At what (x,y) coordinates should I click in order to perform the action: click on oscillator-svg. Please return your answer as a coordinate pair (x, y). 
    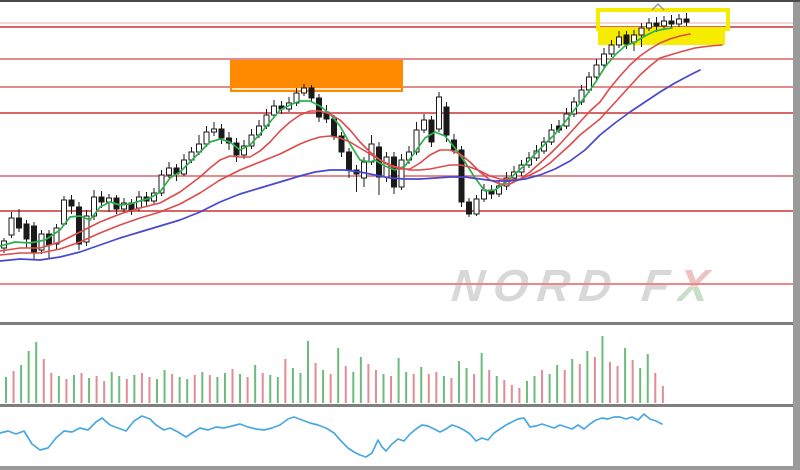
    Looking at the image, I should click on (396, 436).